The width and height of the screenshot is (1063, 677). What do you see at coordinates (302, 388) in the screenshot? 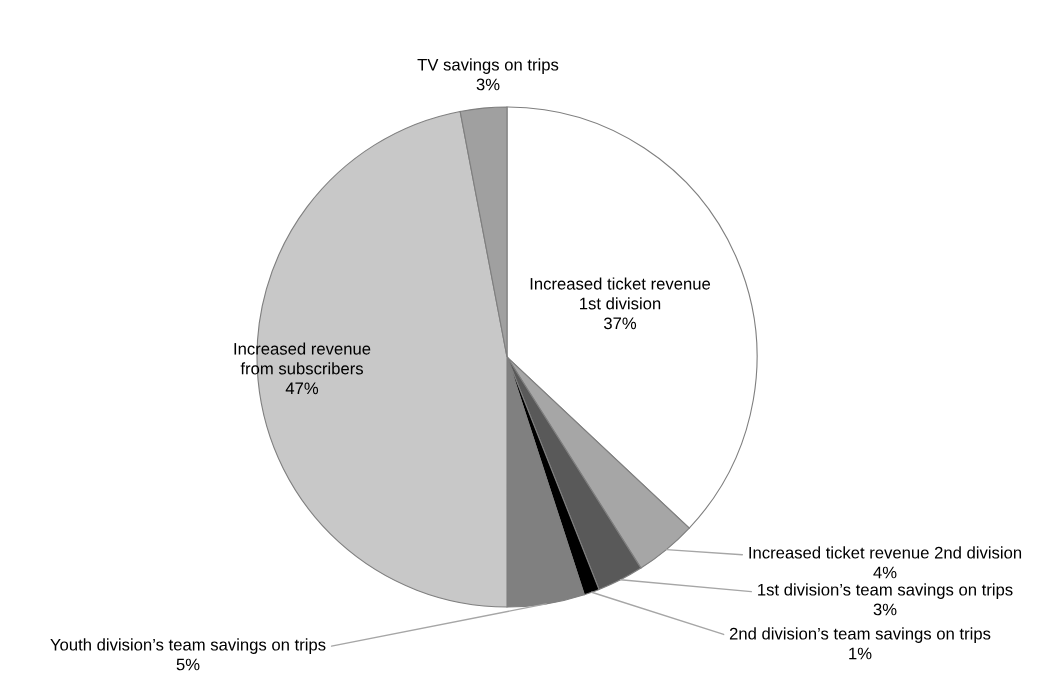
I see `data-label: 47%` at bounding box center [302, 388].